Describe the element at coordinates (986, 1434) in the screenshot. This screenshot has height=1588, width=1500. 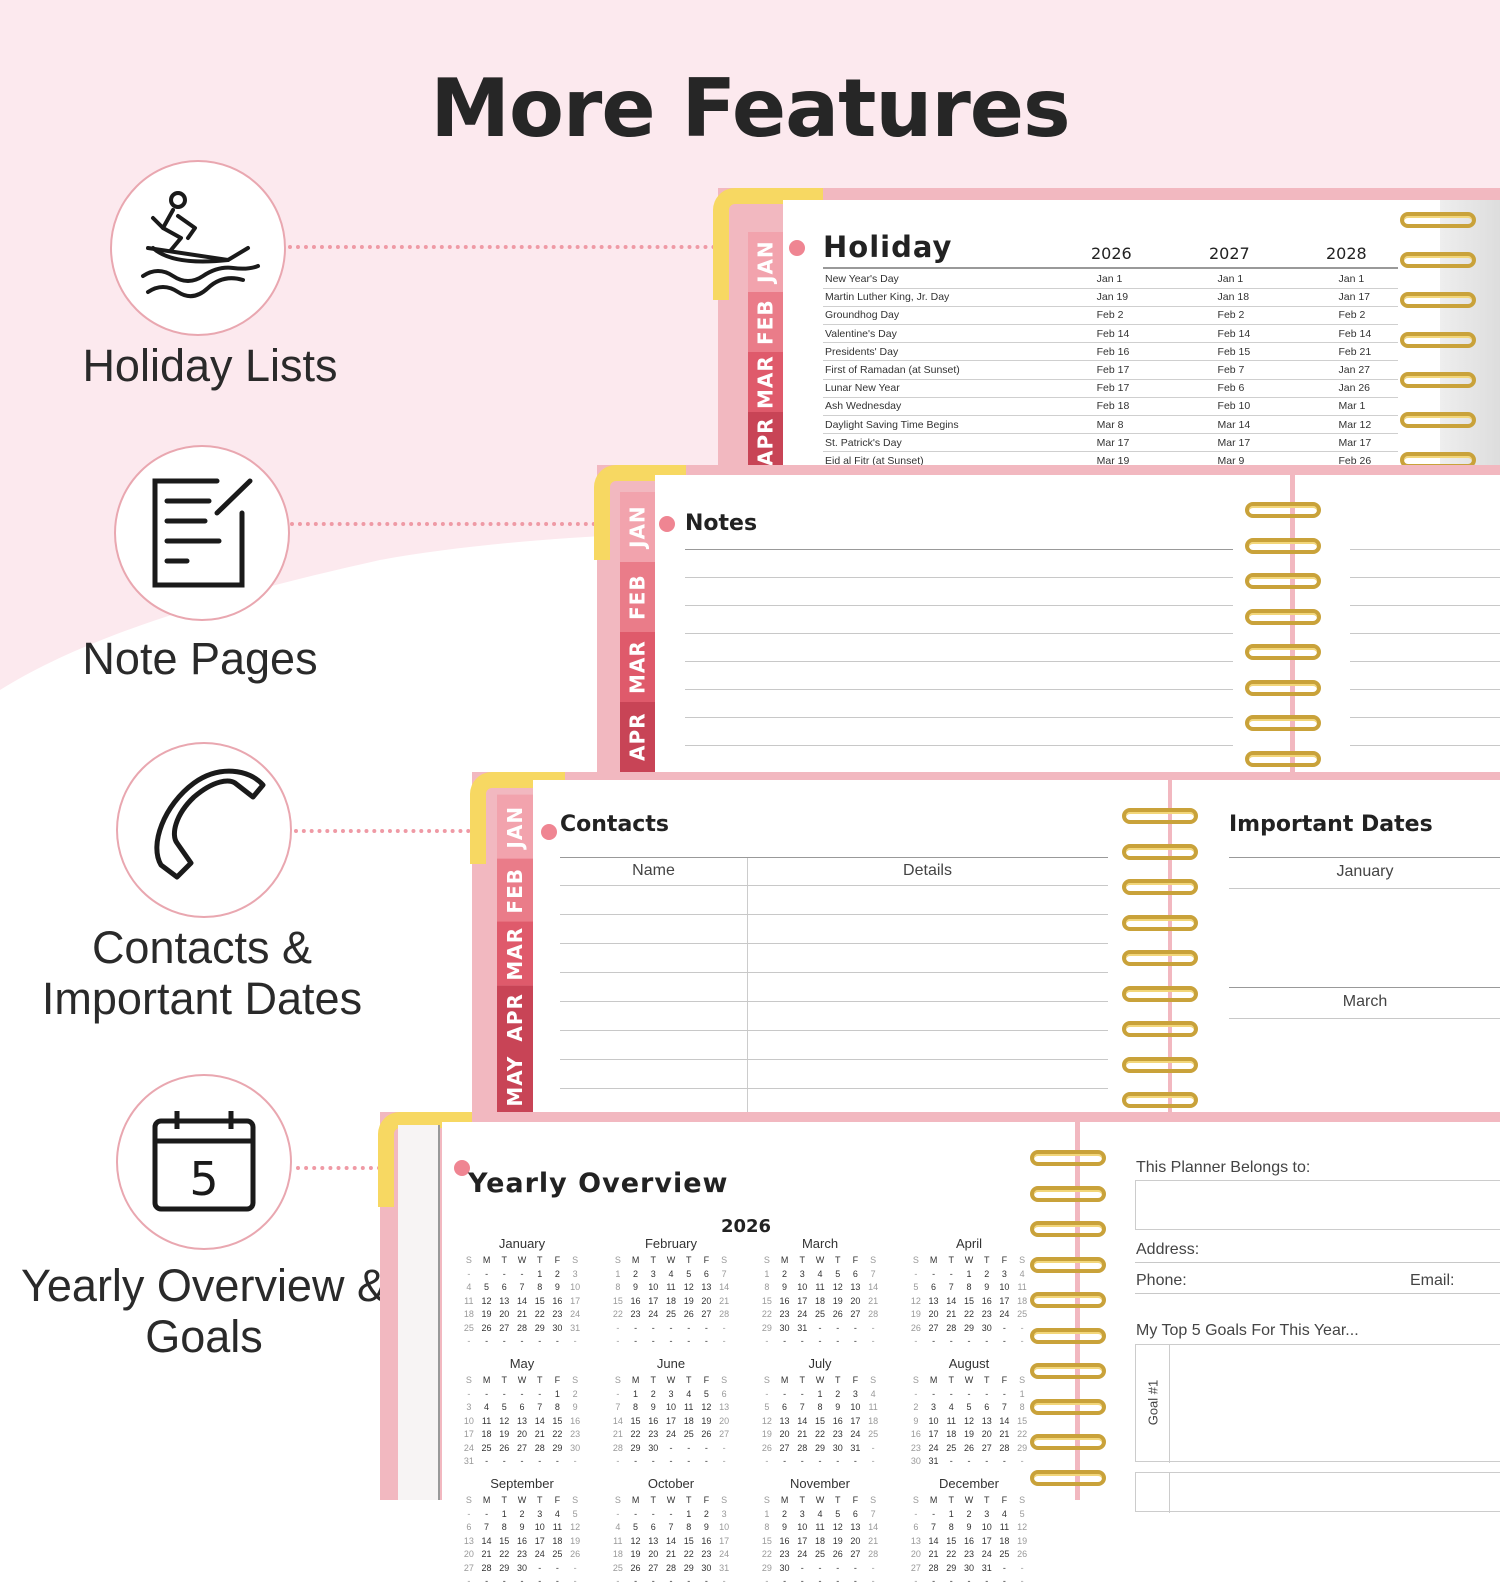
I see `day-cell: 20` at that location.